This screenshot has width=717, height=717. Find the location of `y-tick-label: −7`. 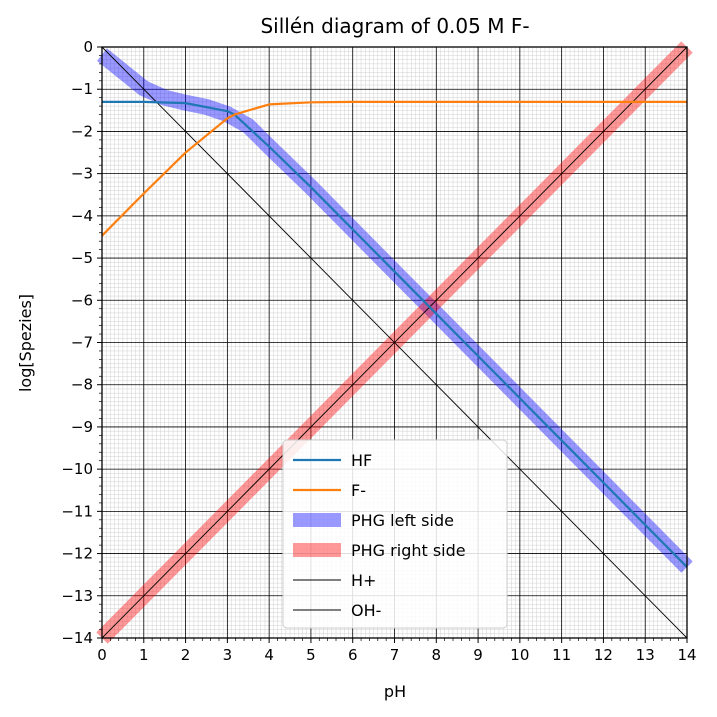

y-tick-label: −7 is located at coordinates (82, 343).